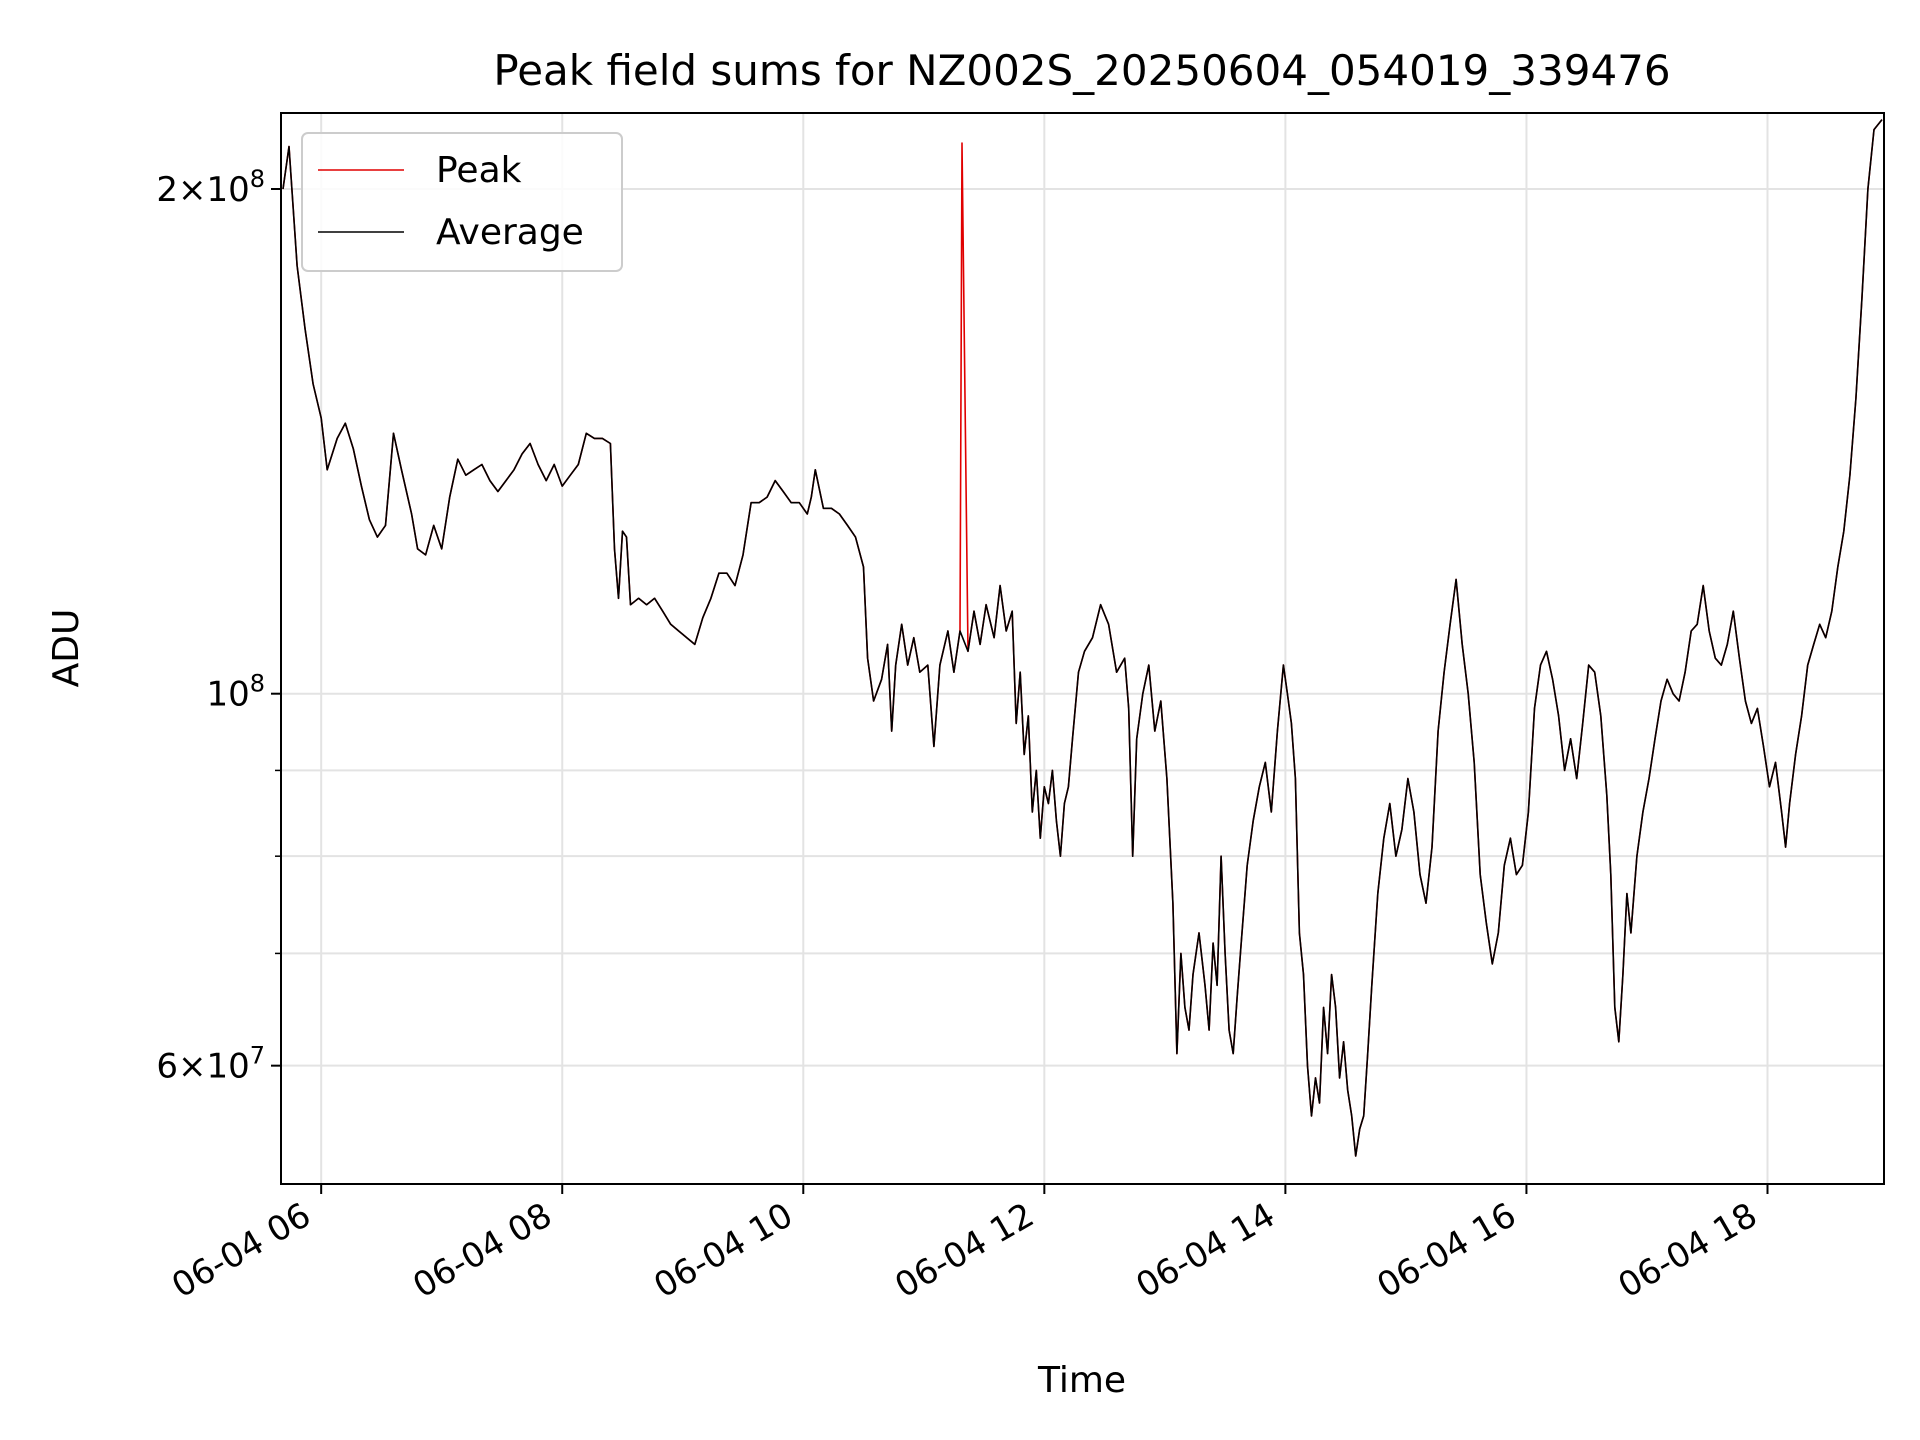 The height and width of the screenshot is (1440, 1920). I want to click on legend-label-peak: Peak, so click(479, 170).